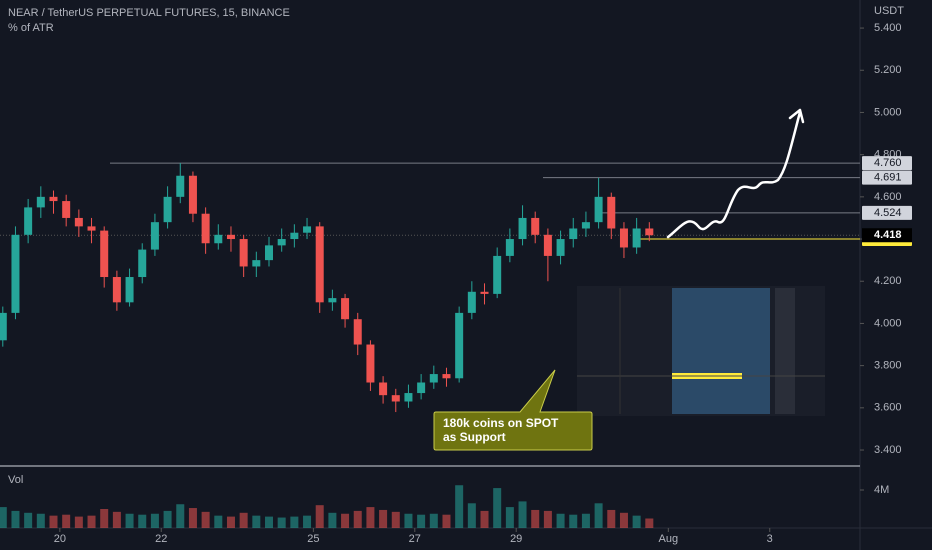  I want to click on order-book-inset, so click(701, 351).